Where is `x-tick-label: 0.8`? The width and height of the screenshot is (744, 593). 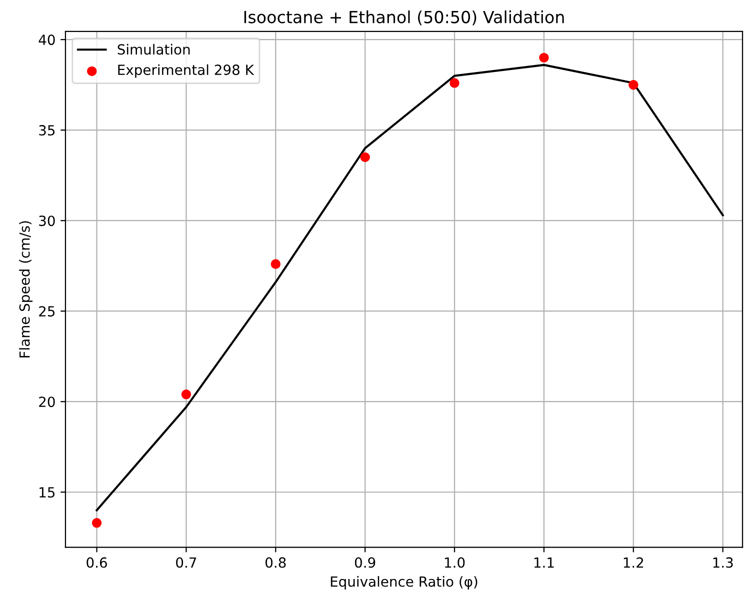 x-tick-label: 0.8 is located at coordinates (276, 562).